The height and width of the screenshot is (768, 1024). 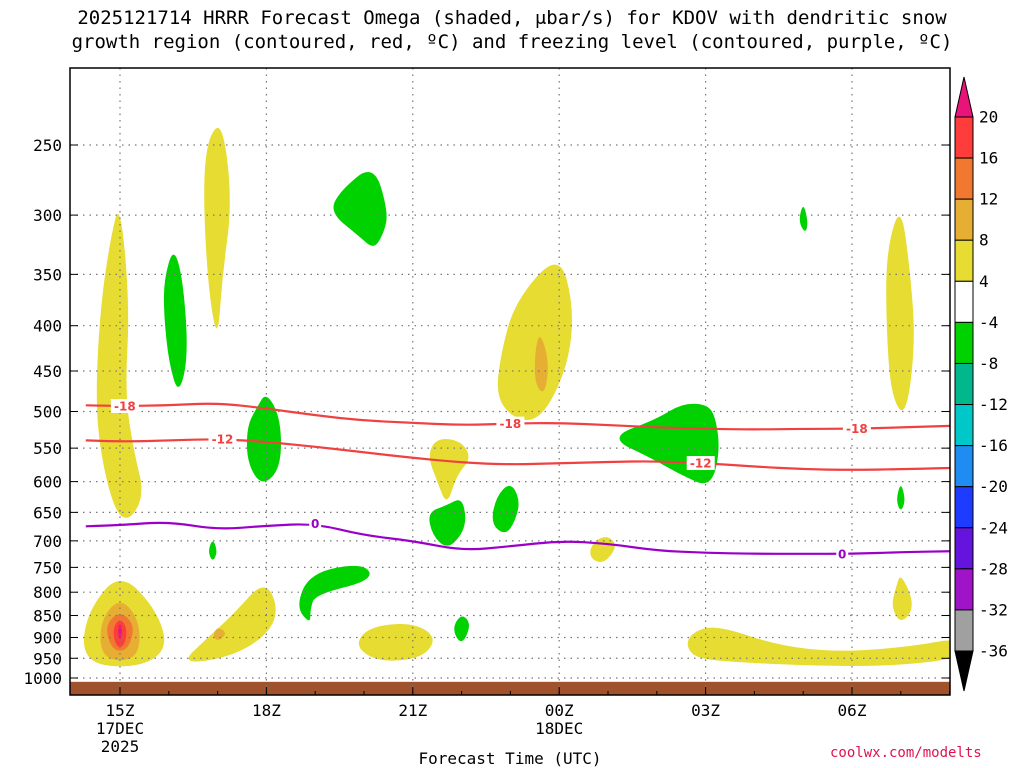 What do you see at coordinates (964, 97) in the screenshot?
I see `colorbar-top-arrow` at bounding box center [964, 97].